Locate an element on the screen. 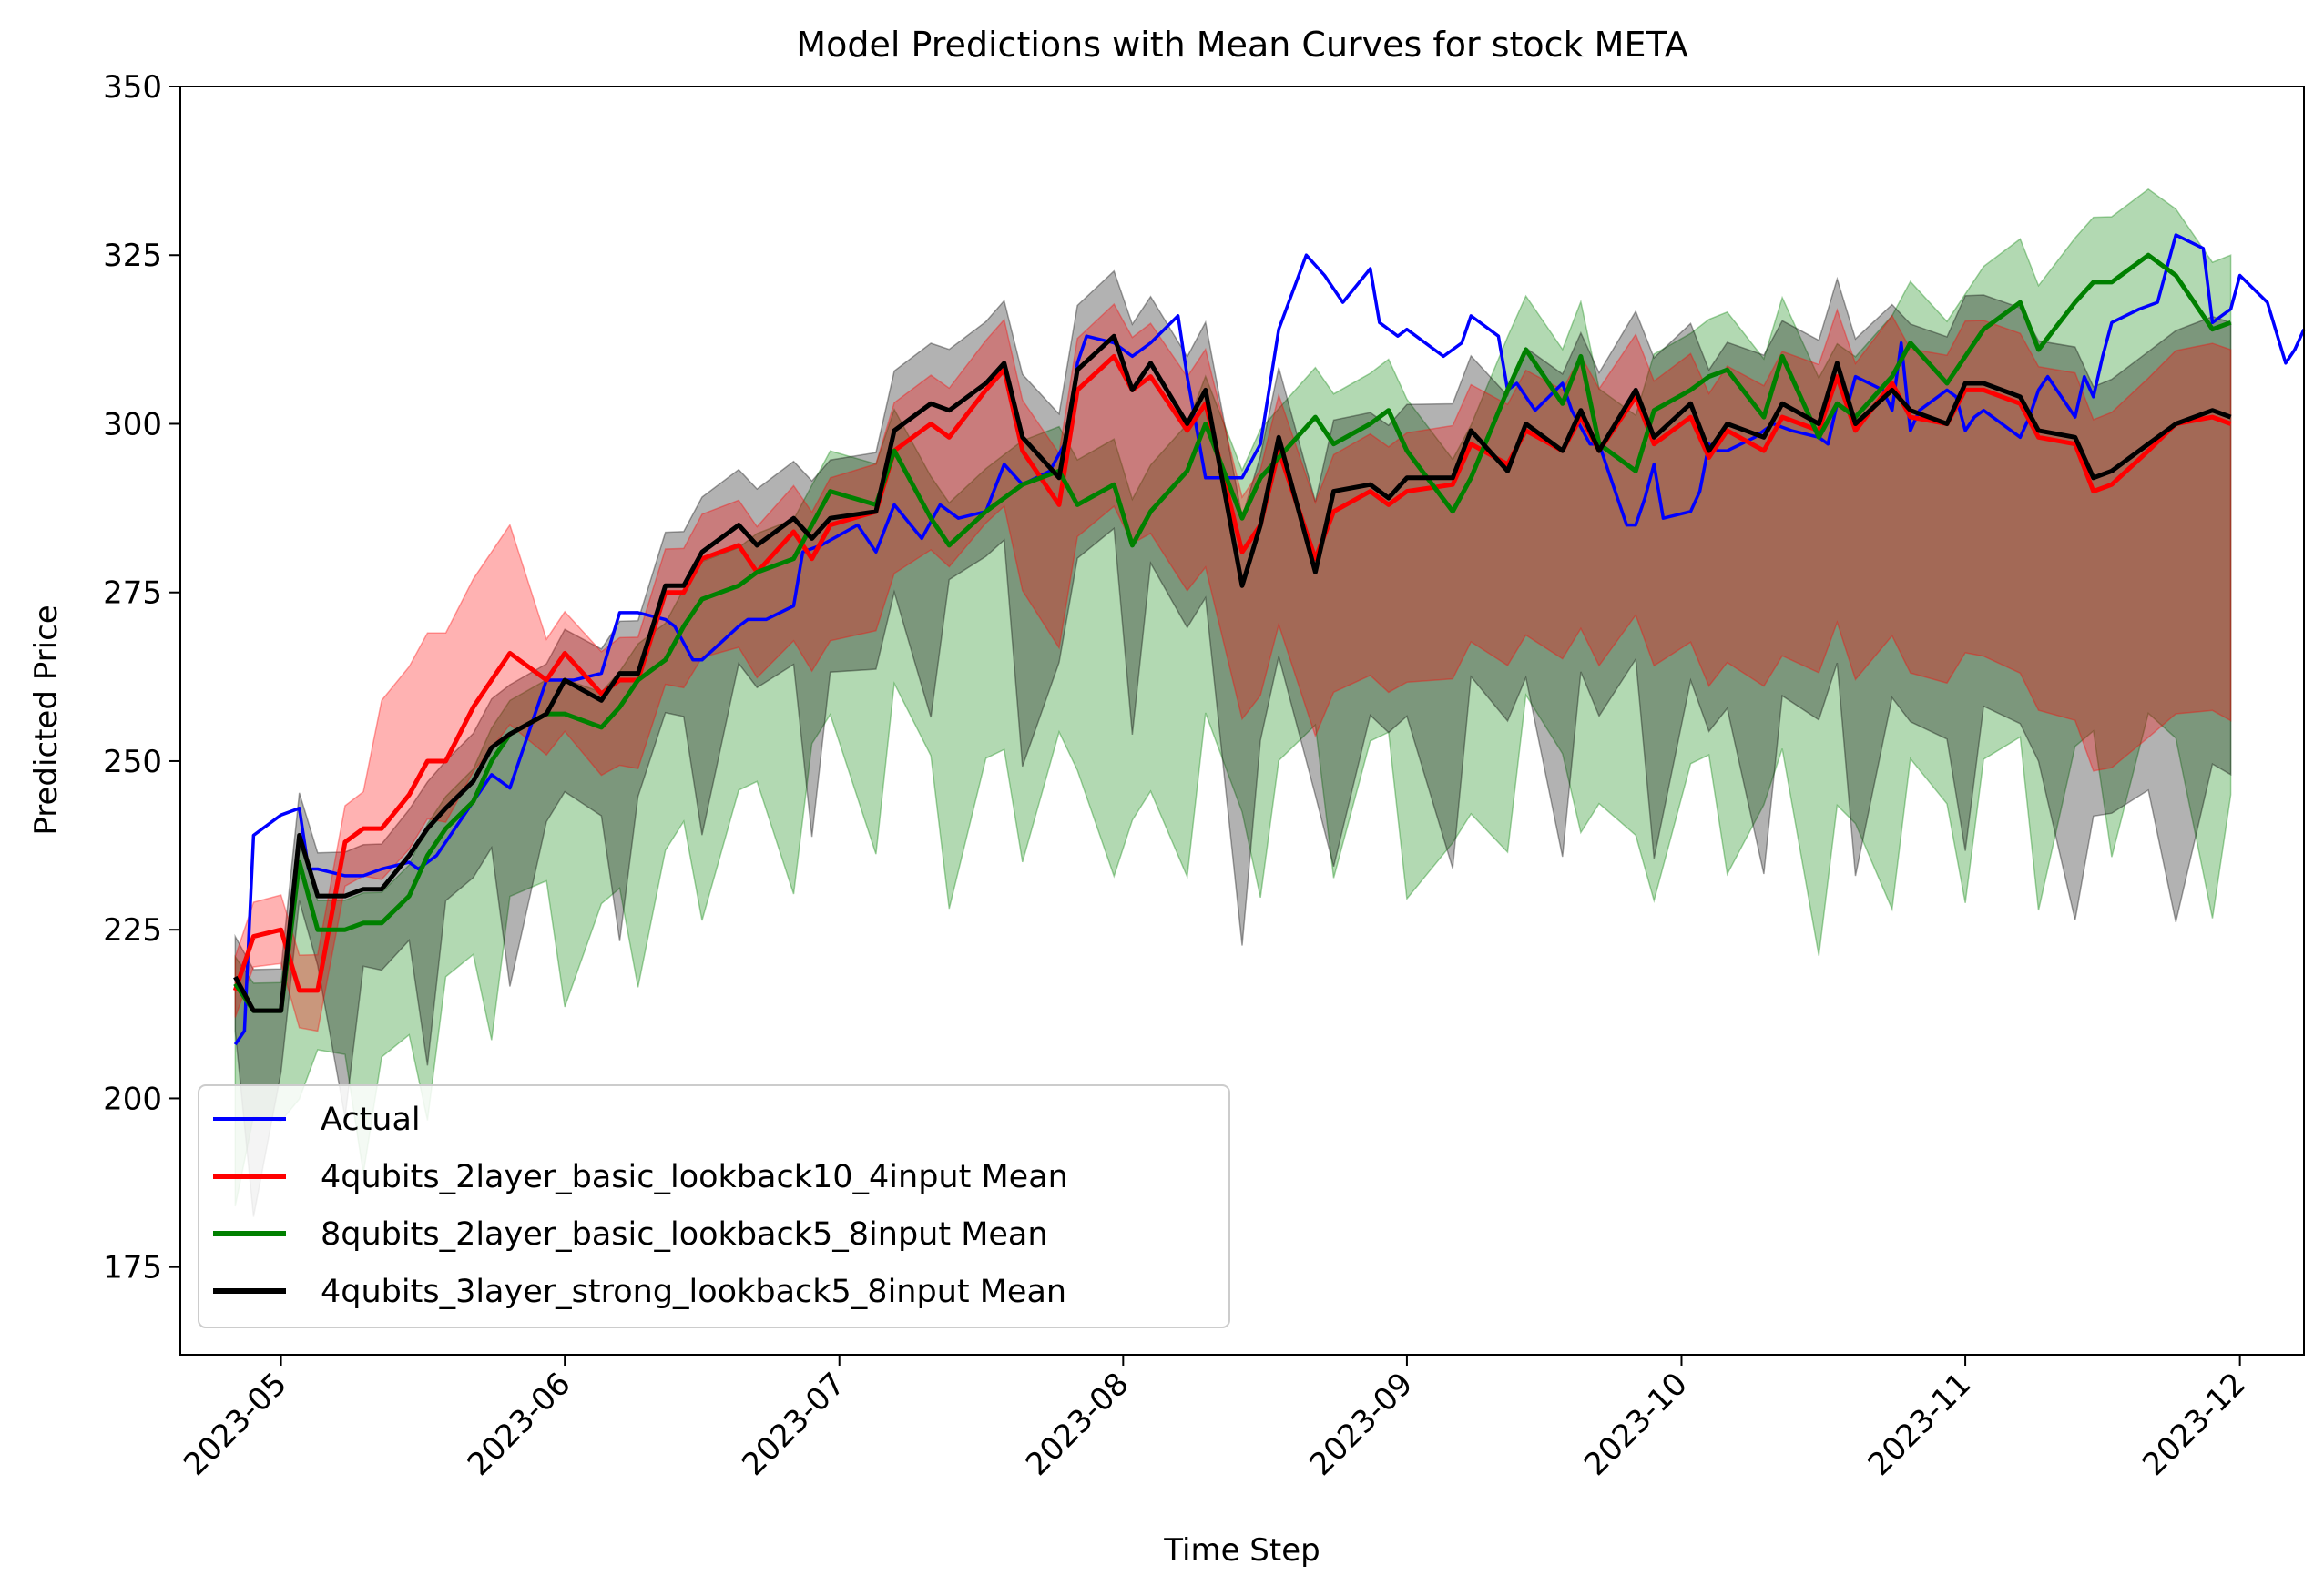 The width and height of the screenshot is (2324, 1596). y-axis: 175 200 225 250 275 300 325 350 is located at coordinates (141, 677).